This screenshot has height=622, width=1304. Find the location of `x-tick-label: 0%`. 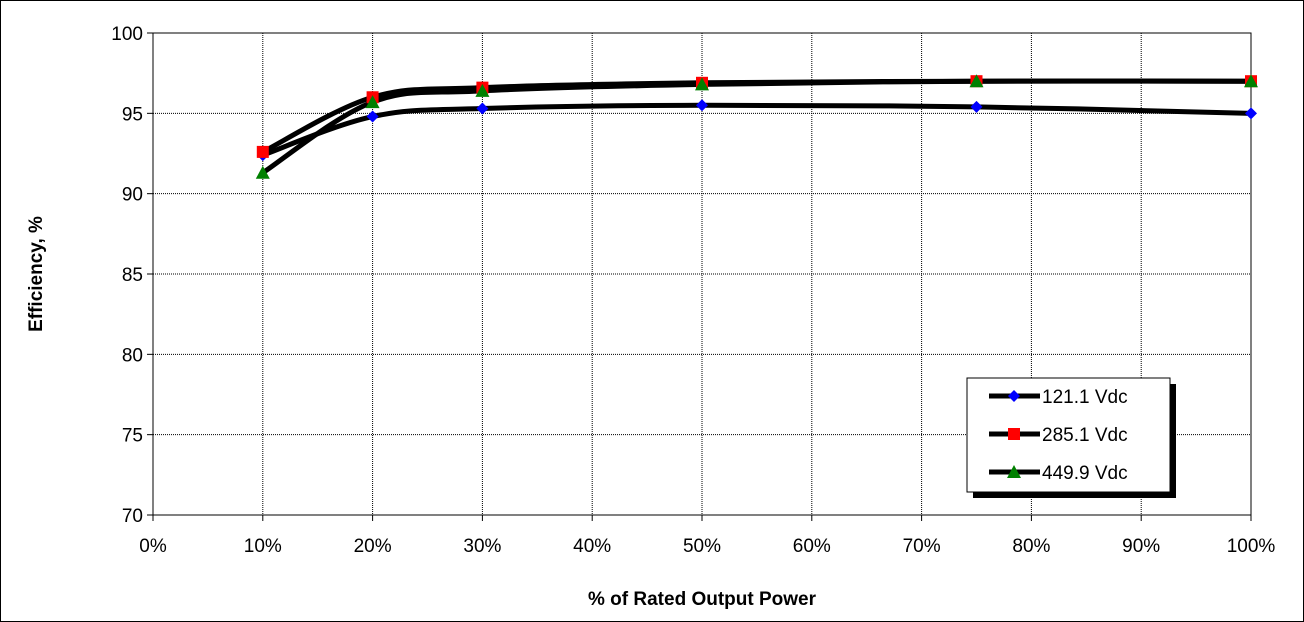

x-tick-label: 0% is located at coordinates (153, 546).